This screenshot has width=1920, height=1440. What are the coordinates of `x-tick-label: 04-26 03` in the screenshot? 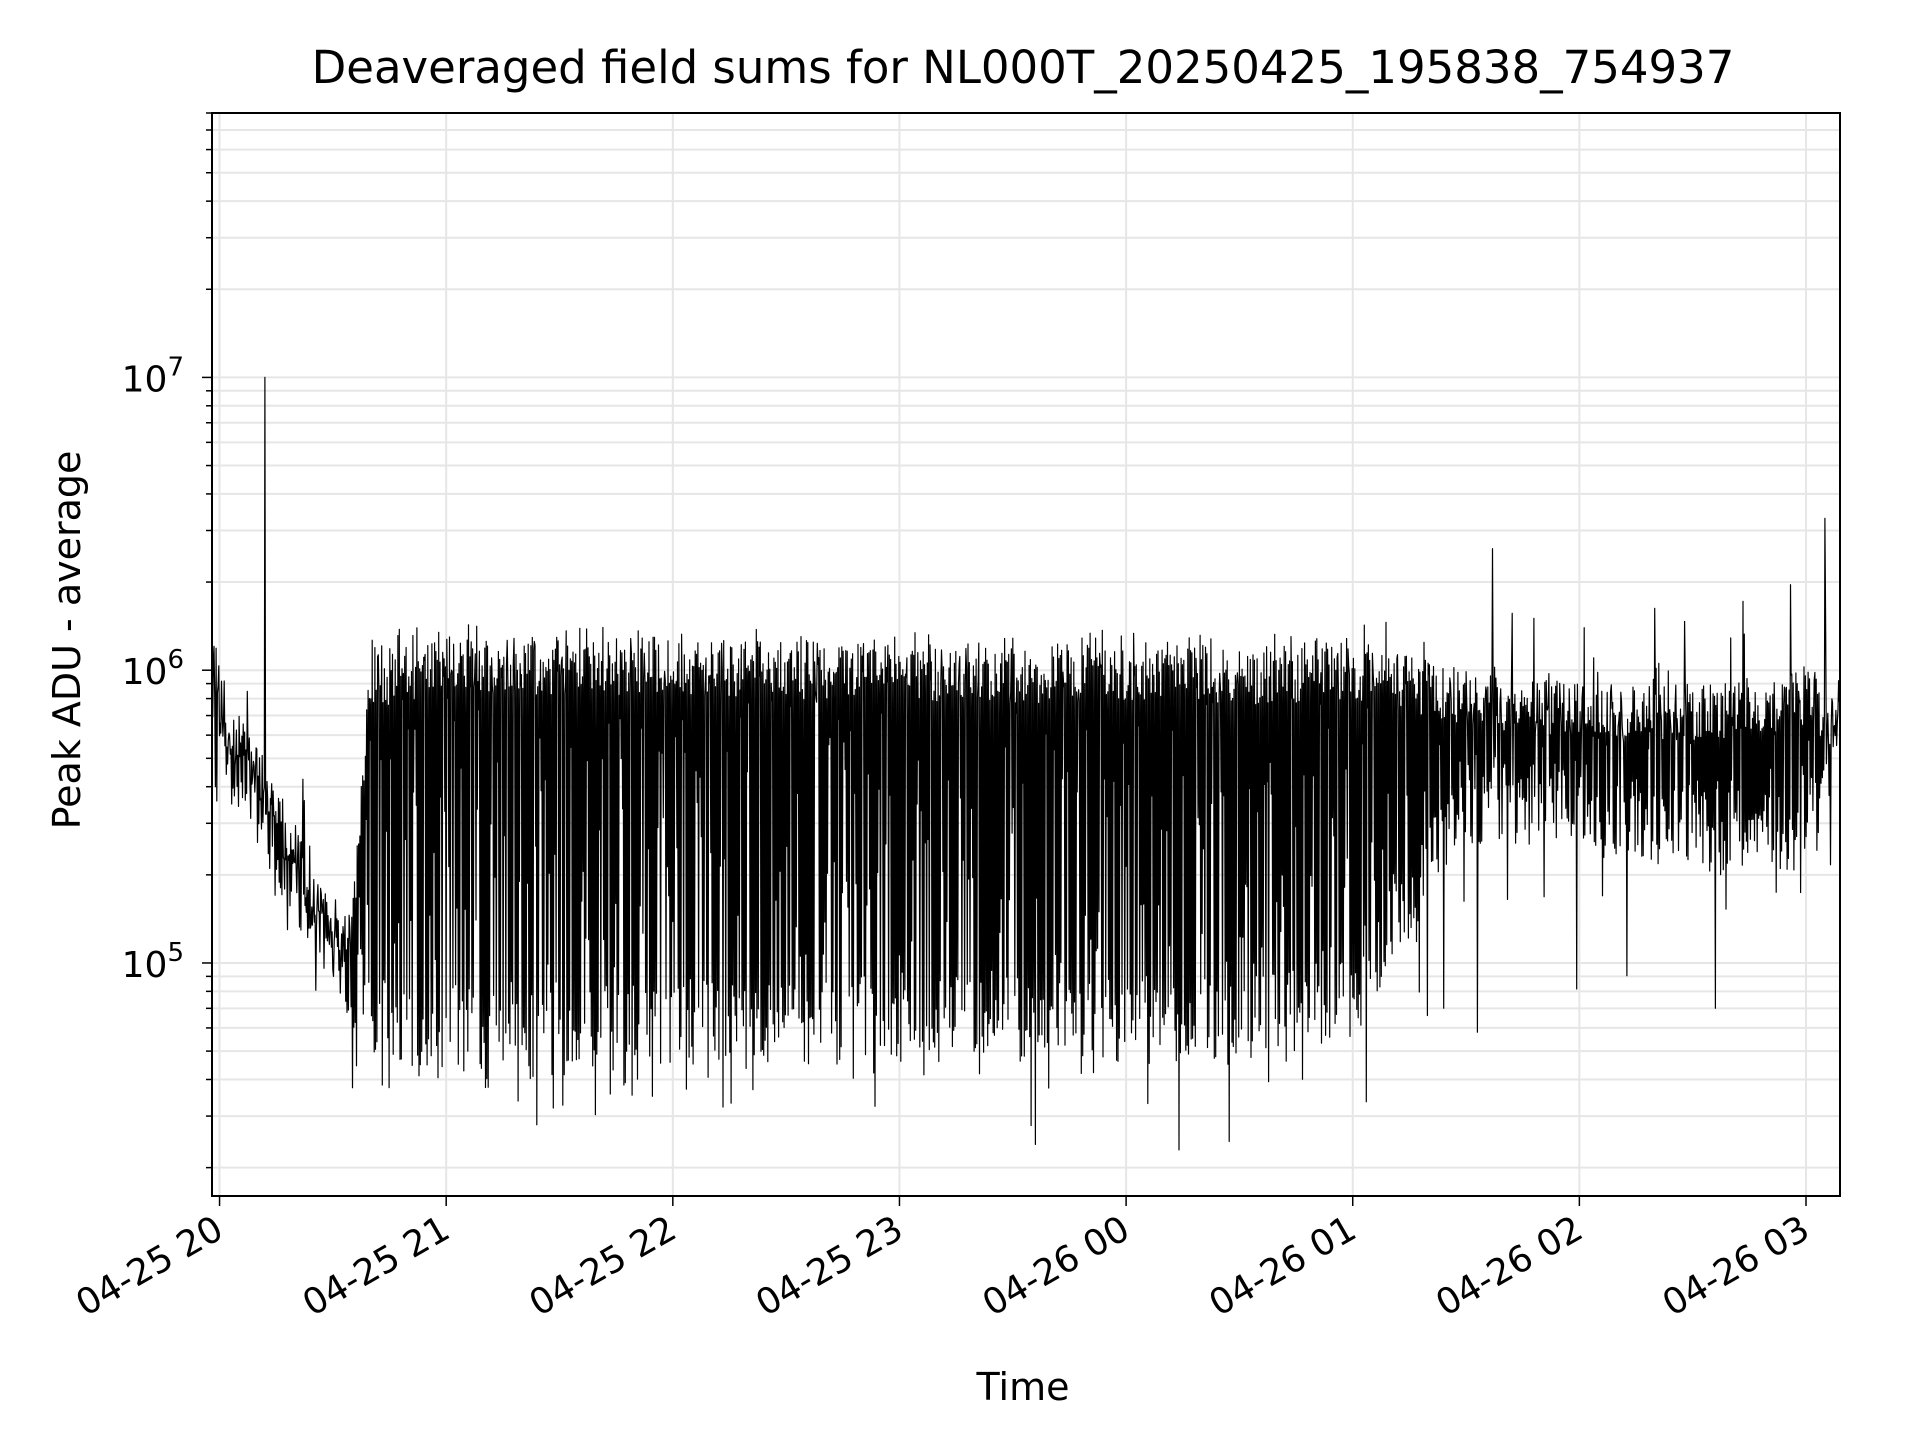 It's located at (1736, 1266).